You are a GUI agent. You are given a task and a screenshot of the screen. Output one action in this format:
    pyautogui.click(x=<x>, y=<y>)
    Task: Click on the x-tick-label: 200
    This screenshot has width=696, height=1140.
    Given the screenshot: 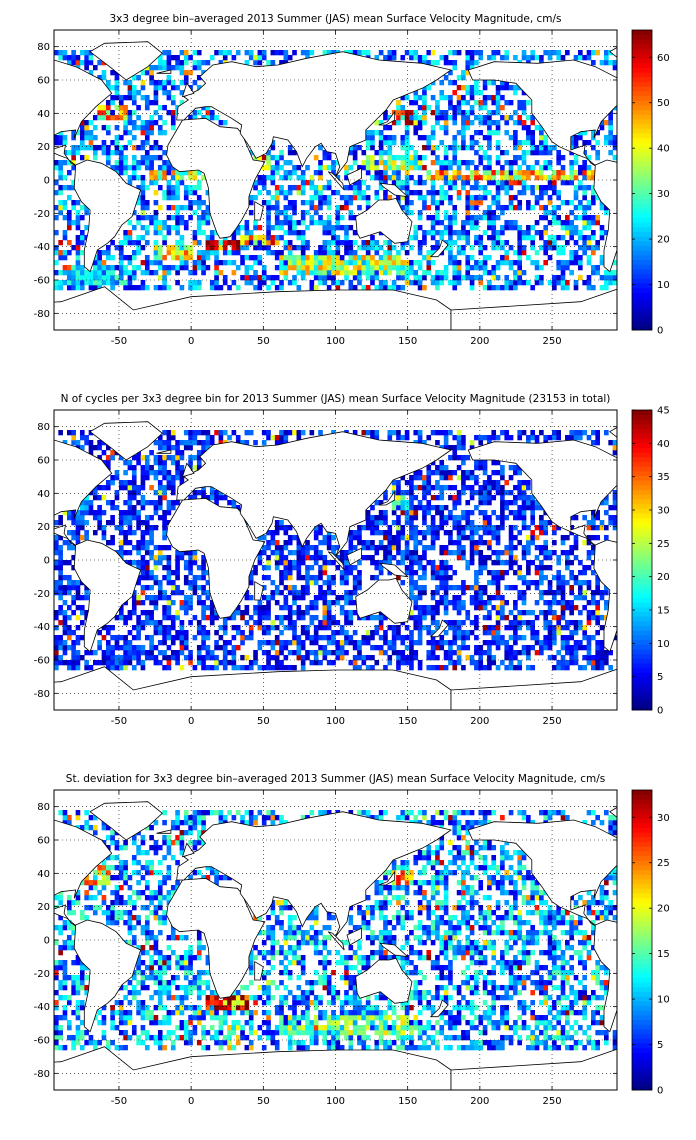 What is the action you would take?
    pyautogui.click(x=479, y=341)
    